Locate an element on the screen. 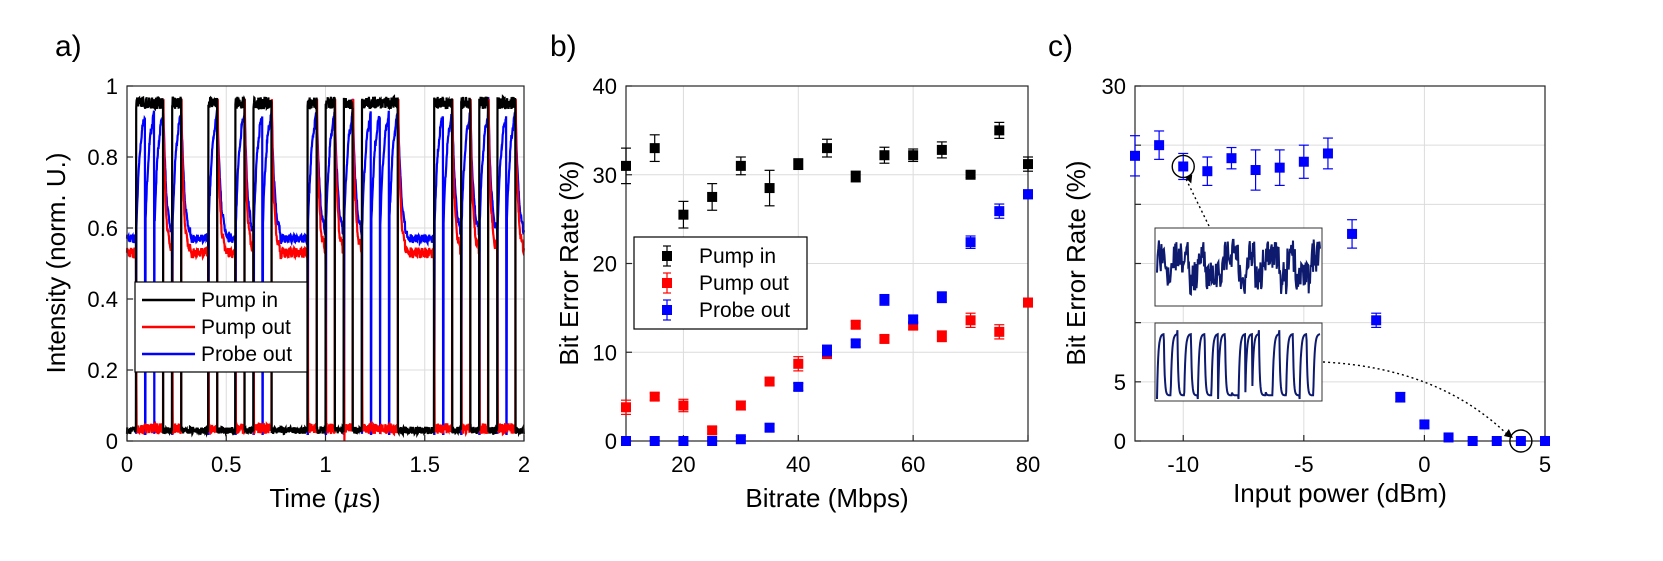  arrow-to-clean-point is located at coordinates (1416, 399).